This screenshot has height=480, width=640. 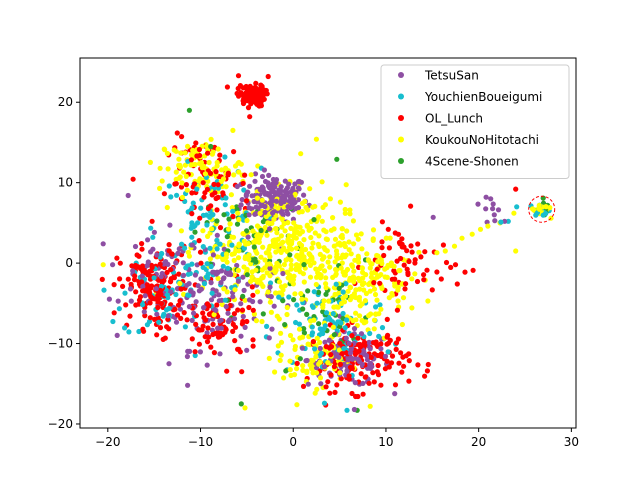 What do you see at coordinates (304, 329) in the screenshot?
I see `data-point-4scene-shonen` at bounding box center [304, 329].